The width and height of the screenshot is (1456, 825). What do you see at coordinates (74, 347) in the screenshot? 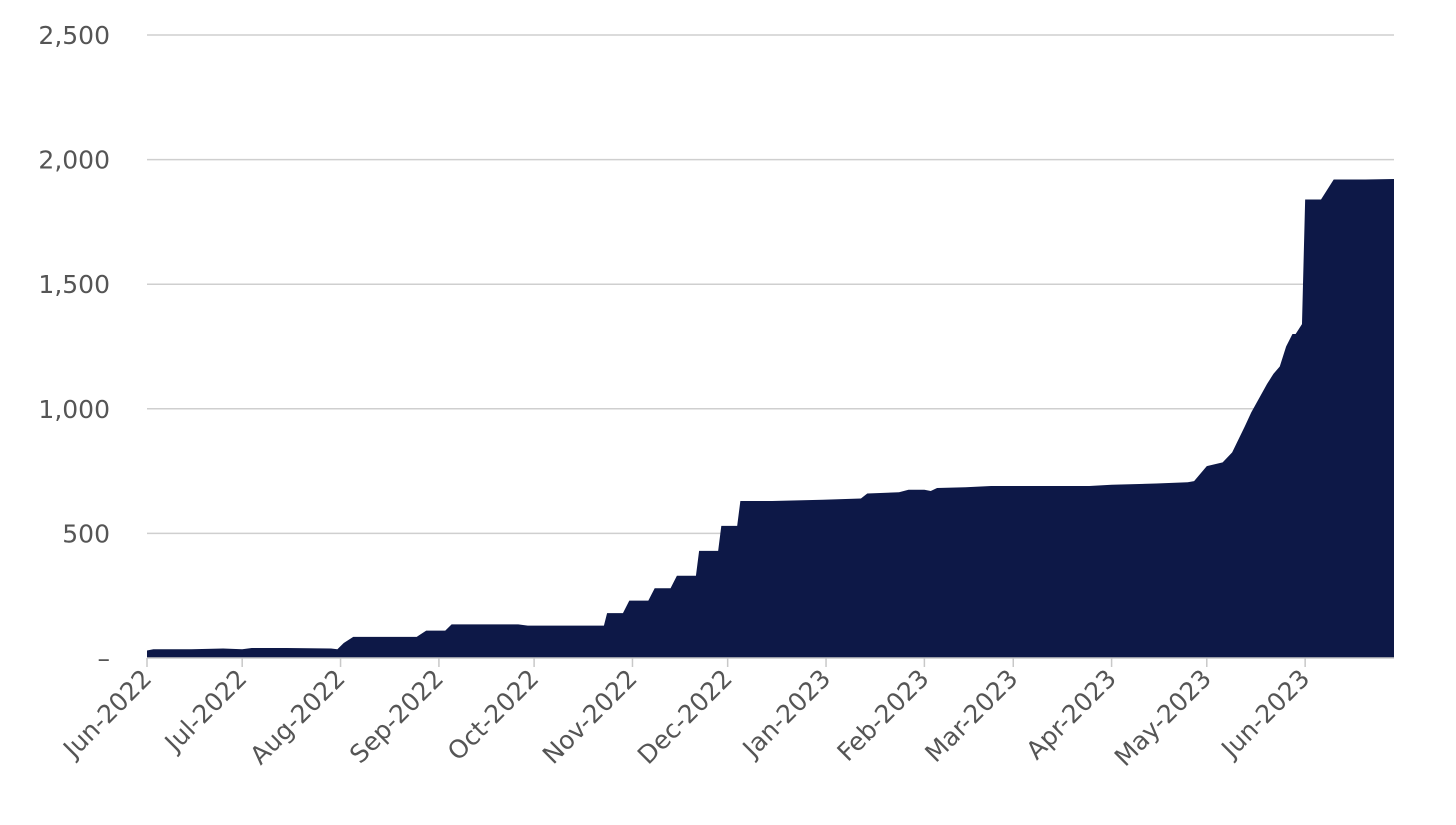
I see `y-axis-labels: – 500 1,000 1,500 2,000 2,500` at bounding box center [74, 347].